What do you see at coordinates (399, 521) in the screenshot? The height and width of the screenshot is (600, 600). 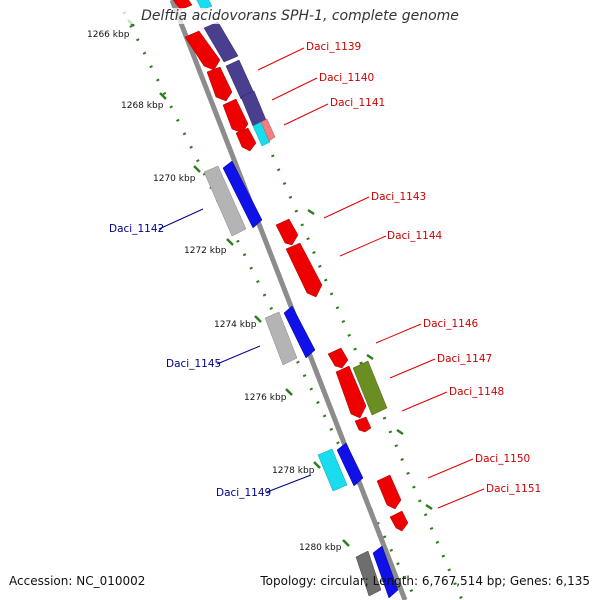 I see `gene-arrow-daci-1151-red` at bounding box center [399, 521].